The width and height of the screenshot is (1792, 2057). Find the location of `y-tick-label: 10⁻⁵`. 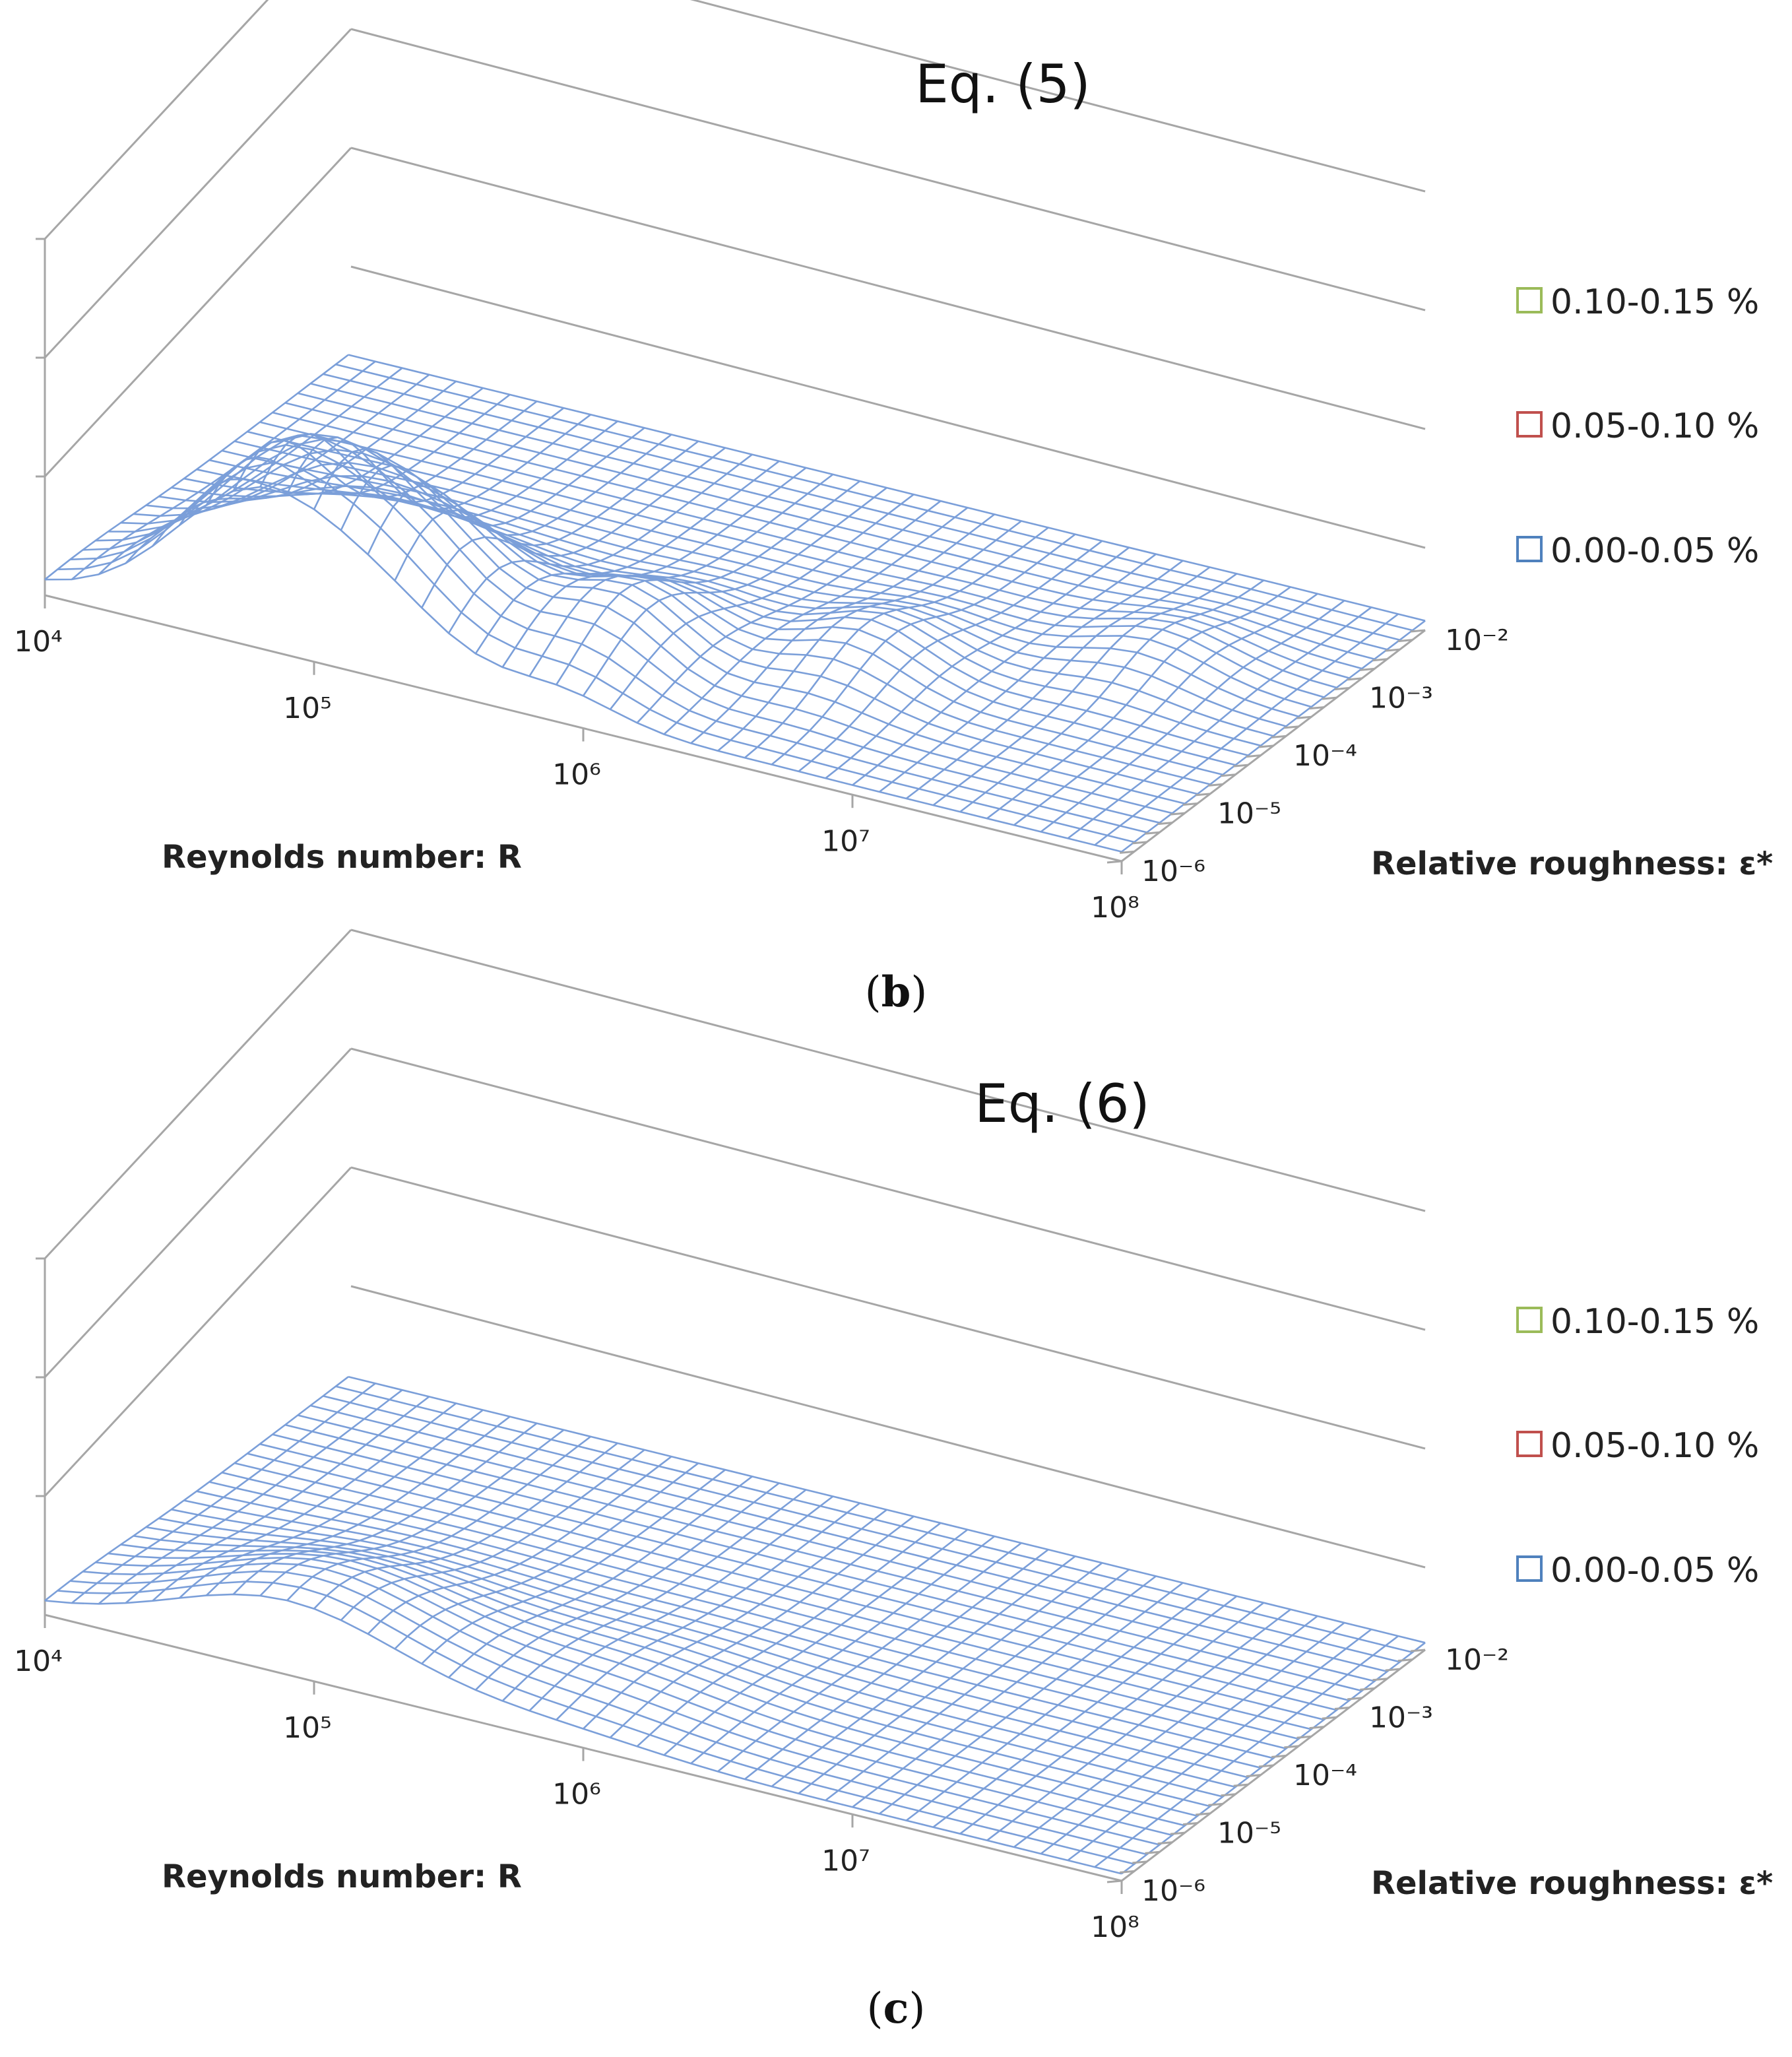

y-tick-label: 10⁻⁵ is located at coordinates (1249, 814).